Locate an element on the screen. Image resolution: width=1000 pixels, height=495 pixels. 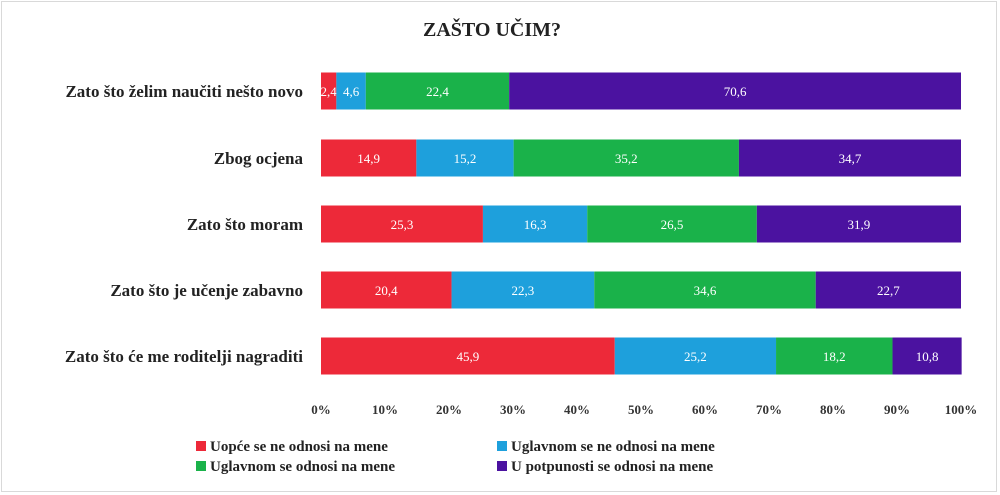
legend-label: Uglavnom se odnosi na mene is located at coordinates (302, 467).